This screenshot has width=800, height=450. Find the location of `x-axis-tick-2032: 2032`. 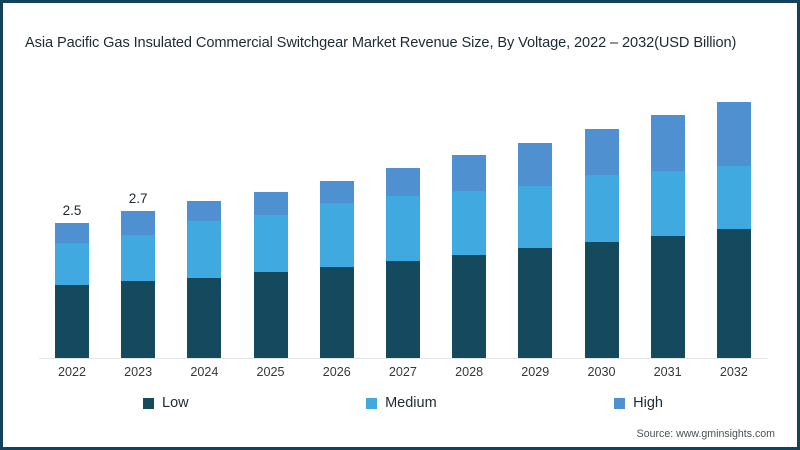

x-axis-tick-2032: 2032 is located at coordinates (733, 372).